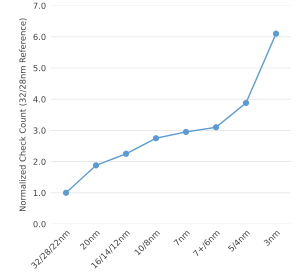 The image size is (300, 280). What do you see at coordinates (39, 161) in the screenshot?
I see `y-tick-label: 2.0` at bounding box center [39, 161].